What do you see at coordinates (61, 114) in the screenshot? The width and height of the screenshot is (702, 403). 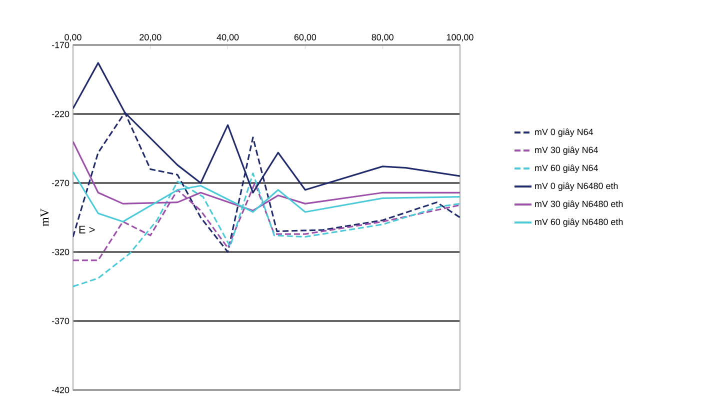 I see `y-tick-label: -220` at bounding box center [61, 114].